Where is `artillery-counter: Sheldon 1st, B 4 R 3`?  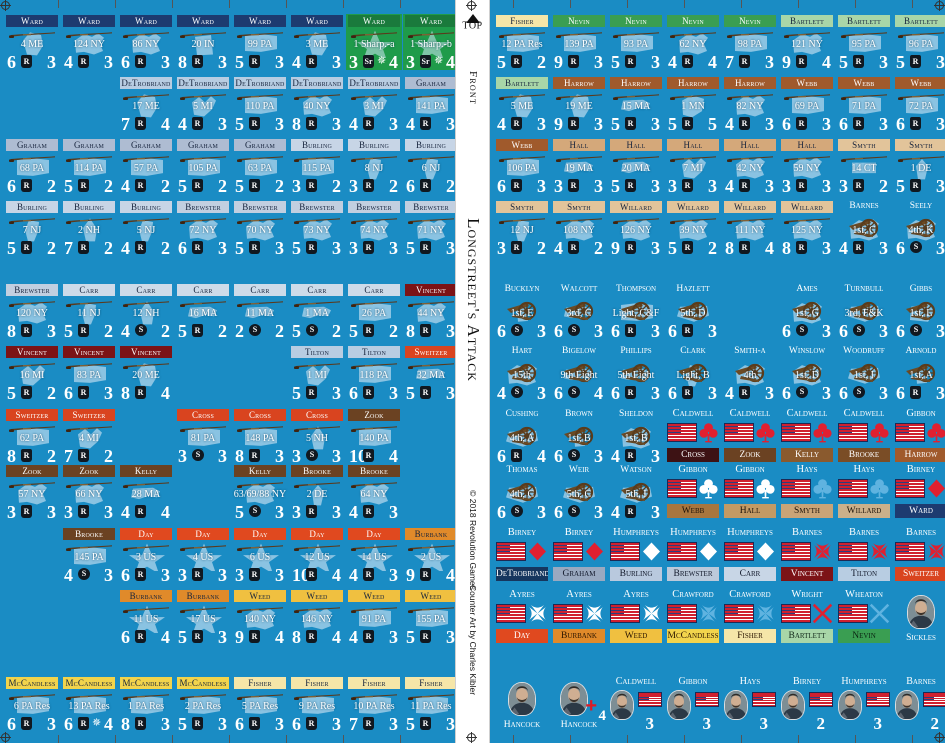 artillery-counter: Sheldon 1st, B 4 R 3 is located at coordinates (636, 436).